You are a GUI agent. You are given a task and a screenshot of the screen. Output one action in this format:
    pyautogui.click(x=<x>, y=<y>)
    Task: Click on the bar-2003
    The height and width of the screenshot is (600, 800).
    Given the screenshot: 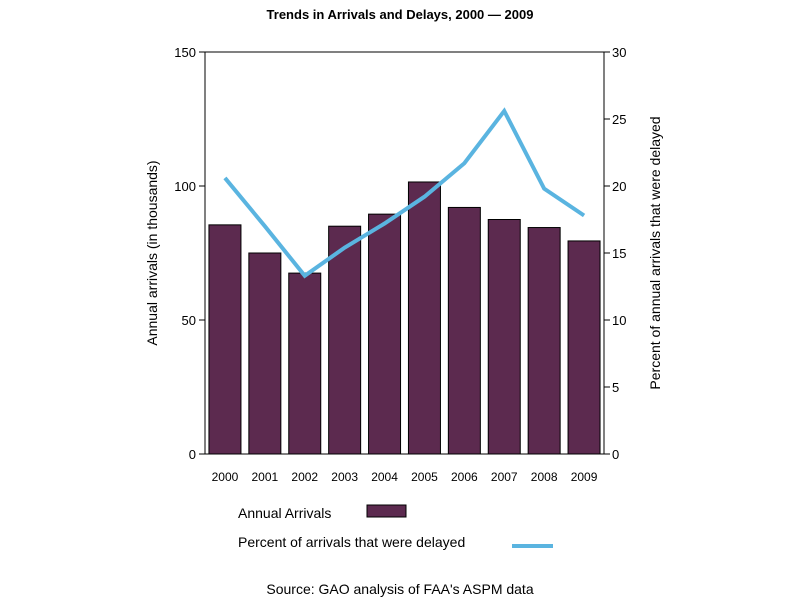 What is the action you would take?
    pyautogui.click(x=345, y=340)
    